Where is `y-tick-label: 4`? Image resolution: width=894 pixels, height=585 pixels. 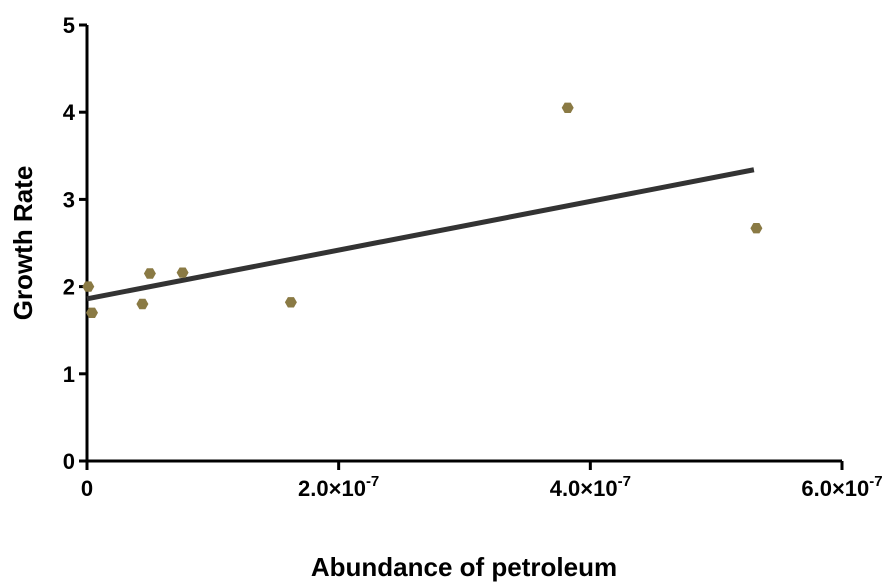
y-tick-label: 4 is located at coordinates (69, 112).